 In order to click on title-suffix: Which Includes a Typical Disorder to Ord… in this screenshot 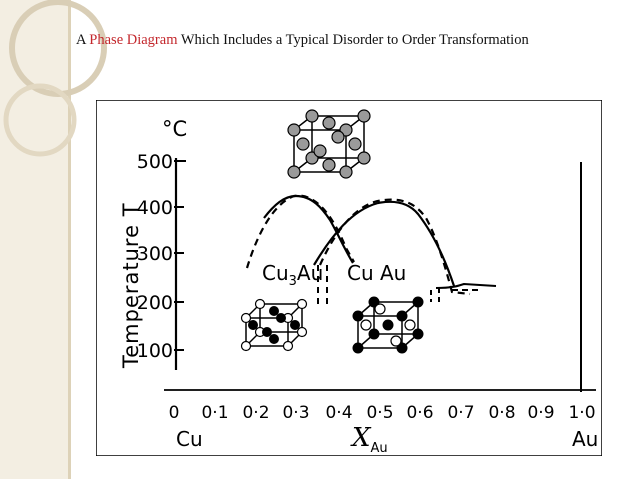, I will do `click(354, 40)`.